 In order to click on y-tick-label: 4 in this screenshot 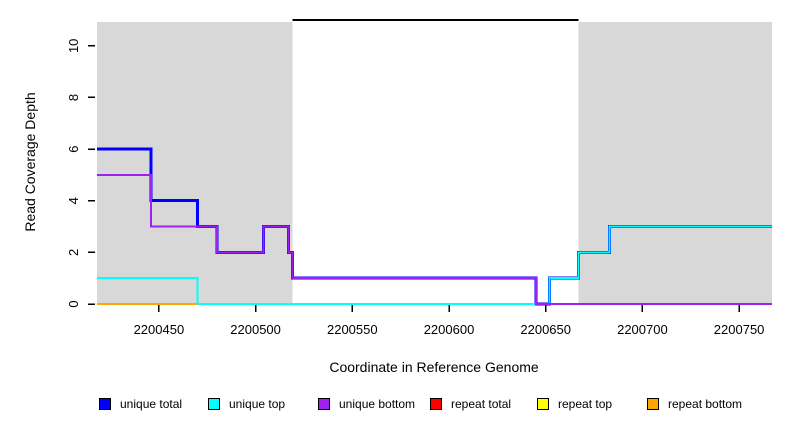, I will do `click(73, 200)`.